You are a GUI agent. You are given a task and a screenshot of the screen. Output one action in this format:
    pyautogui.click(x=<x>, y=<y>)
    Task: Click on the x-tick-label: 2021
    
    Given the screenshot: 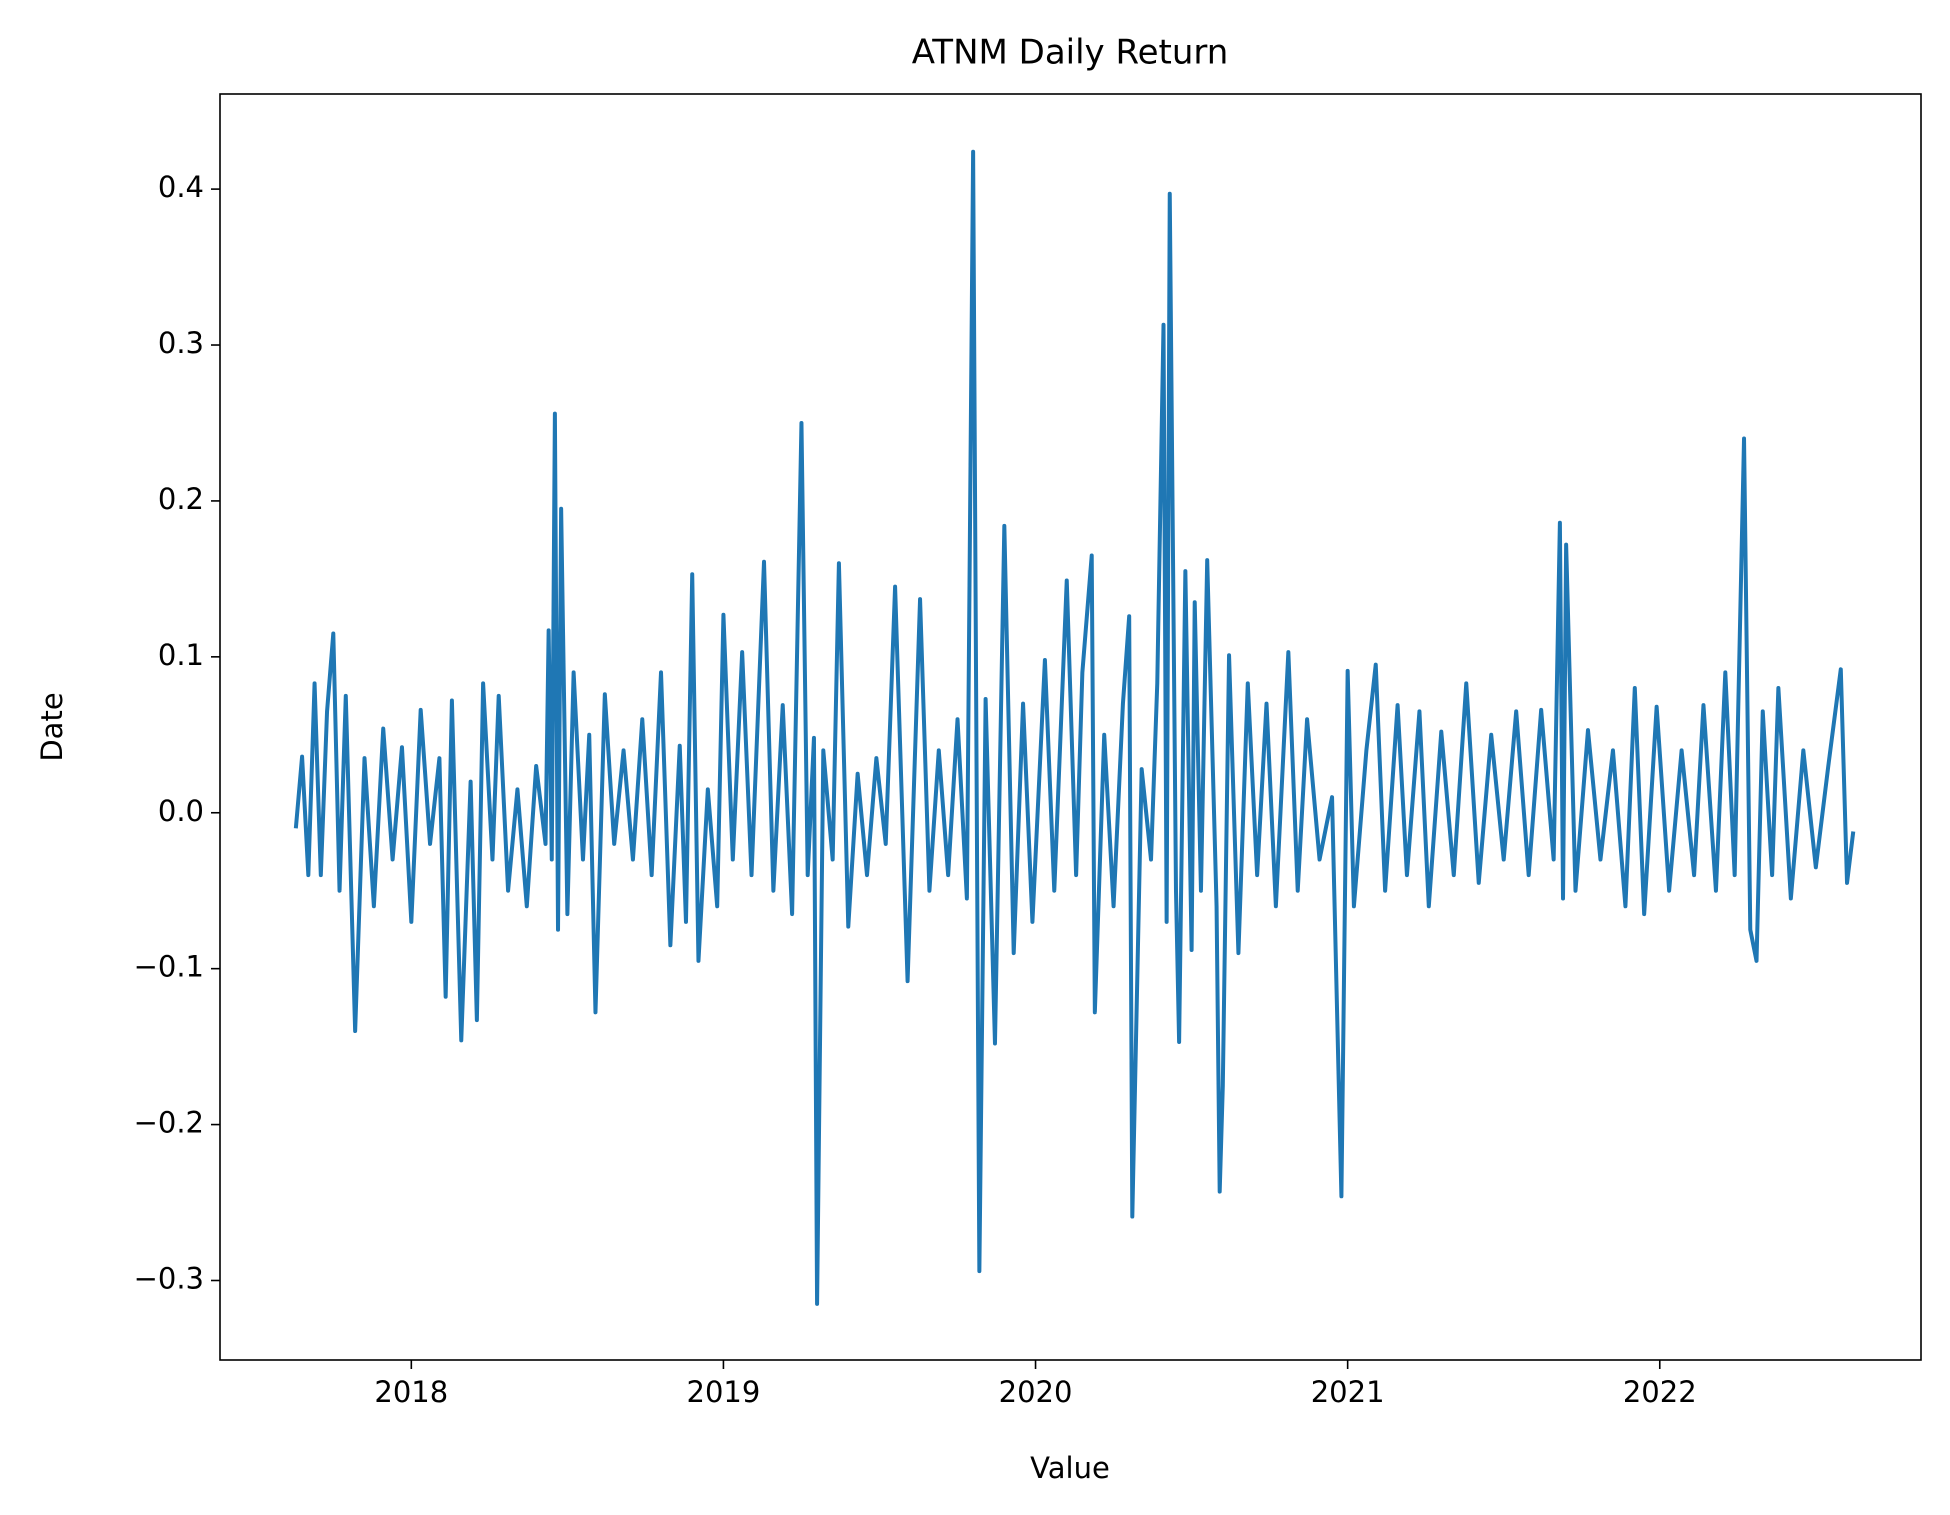 What is the action you would take?
    pyautogui.click(x=1348, y=1392)
    